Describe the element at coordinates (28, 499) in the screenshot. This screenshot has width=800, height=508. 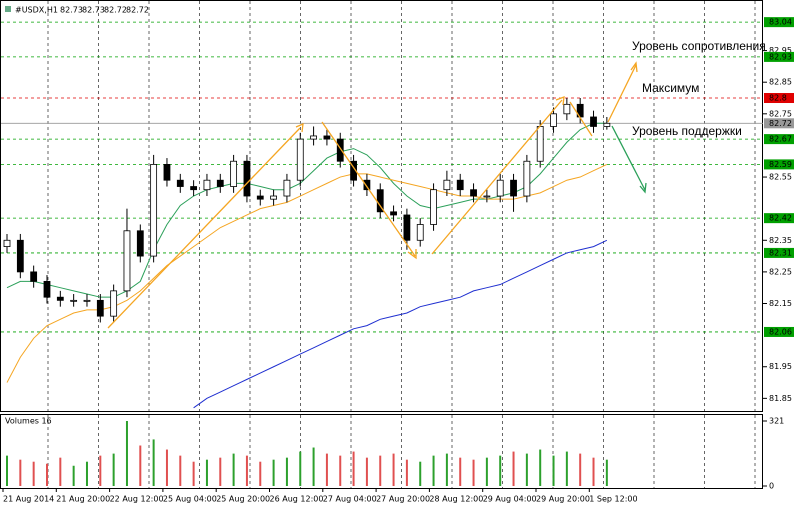
I see `x-tick-label: 21 Aug 2014` at that location.